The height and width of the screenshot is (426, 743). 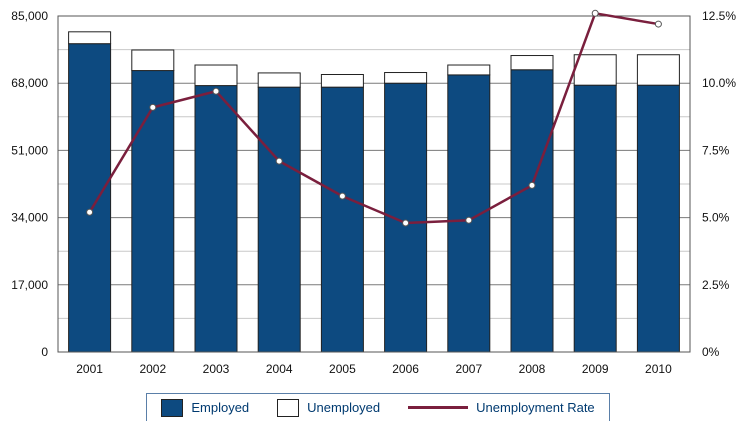 I want to click on legend-swatch-employed, so click(x=172, y=407).